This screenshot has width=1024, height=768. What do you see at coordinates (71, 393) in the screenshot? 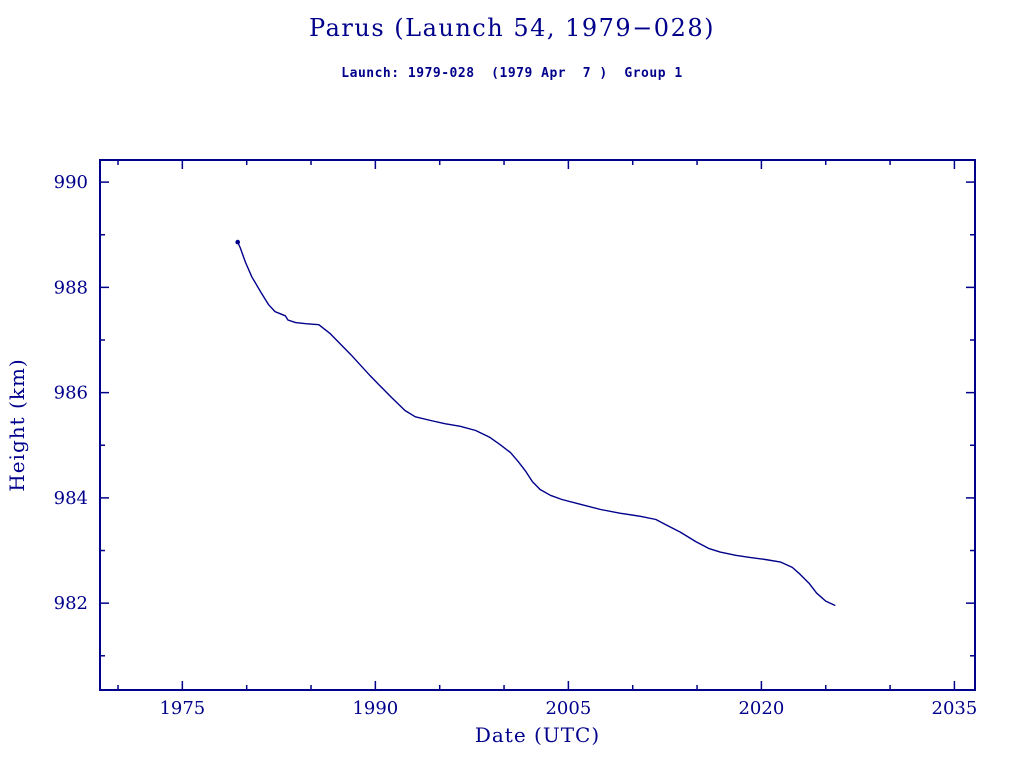
I see `y-tick-label: 986` at bounding box center [71, 393].